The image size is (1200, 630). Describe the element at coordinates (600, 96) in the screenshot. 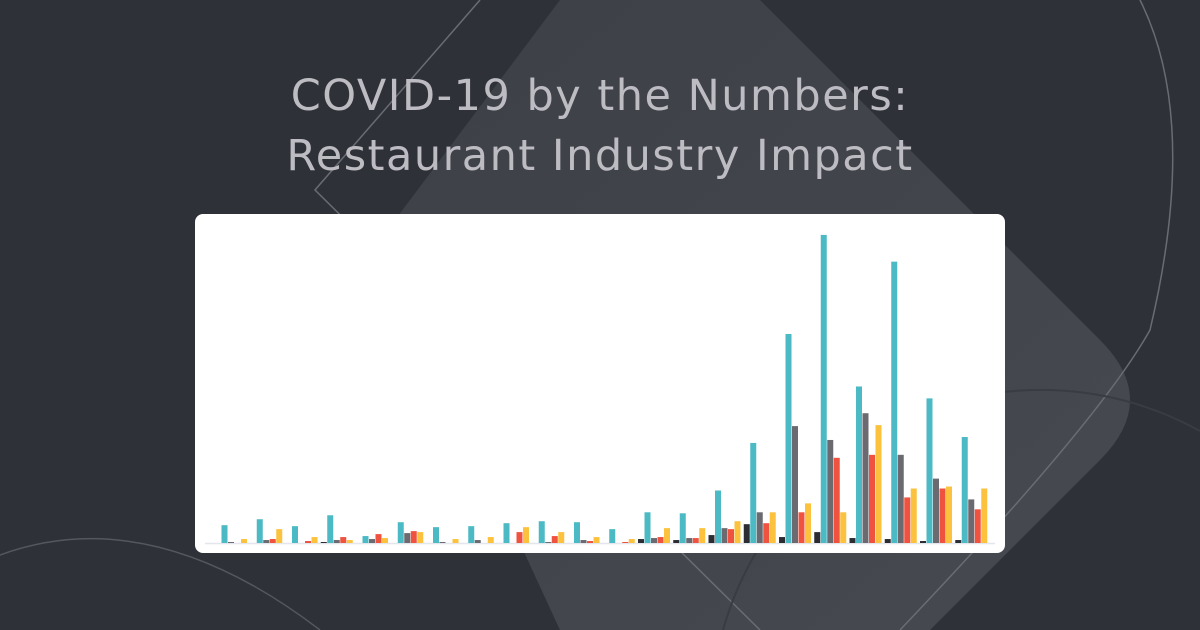

I see `title-line-1: COVID-19 by the Numbers:` at that location.